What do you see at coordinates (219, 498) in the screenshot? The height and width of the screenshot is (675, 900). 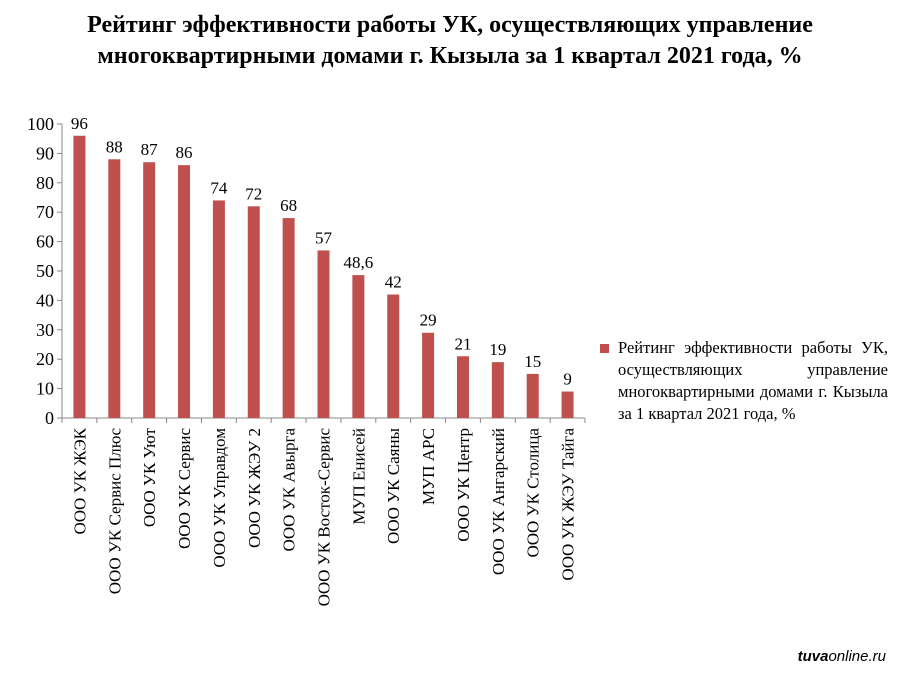 I see `x-tick-label: ООО УК Управдом` at bounding box center [219, 498].